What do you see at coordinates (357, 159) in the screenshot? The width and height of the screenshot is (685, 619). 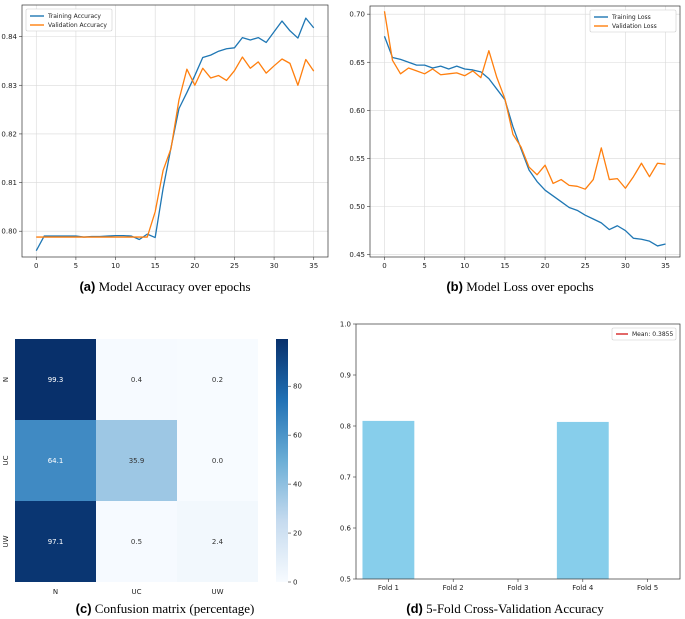 I see `loss-ytick-label: 0.55` at bounding box center [357, 159].